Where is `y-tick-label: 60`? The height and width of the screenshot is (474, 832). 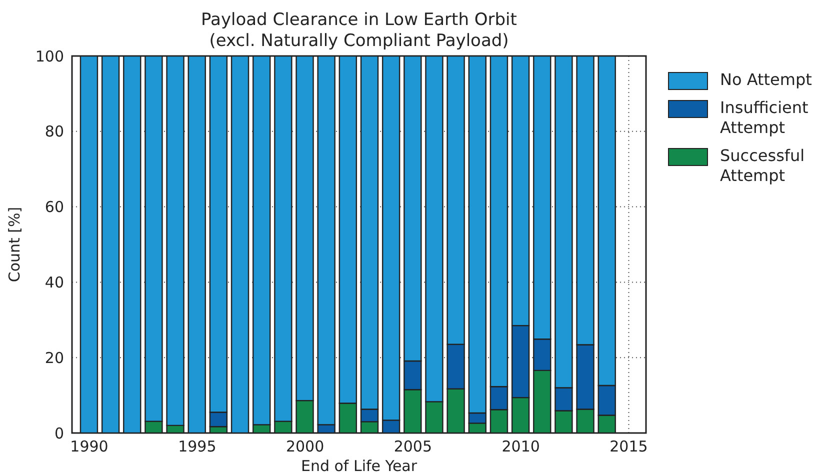
y-tick-label: 60 is located at coordinates (54, 207).